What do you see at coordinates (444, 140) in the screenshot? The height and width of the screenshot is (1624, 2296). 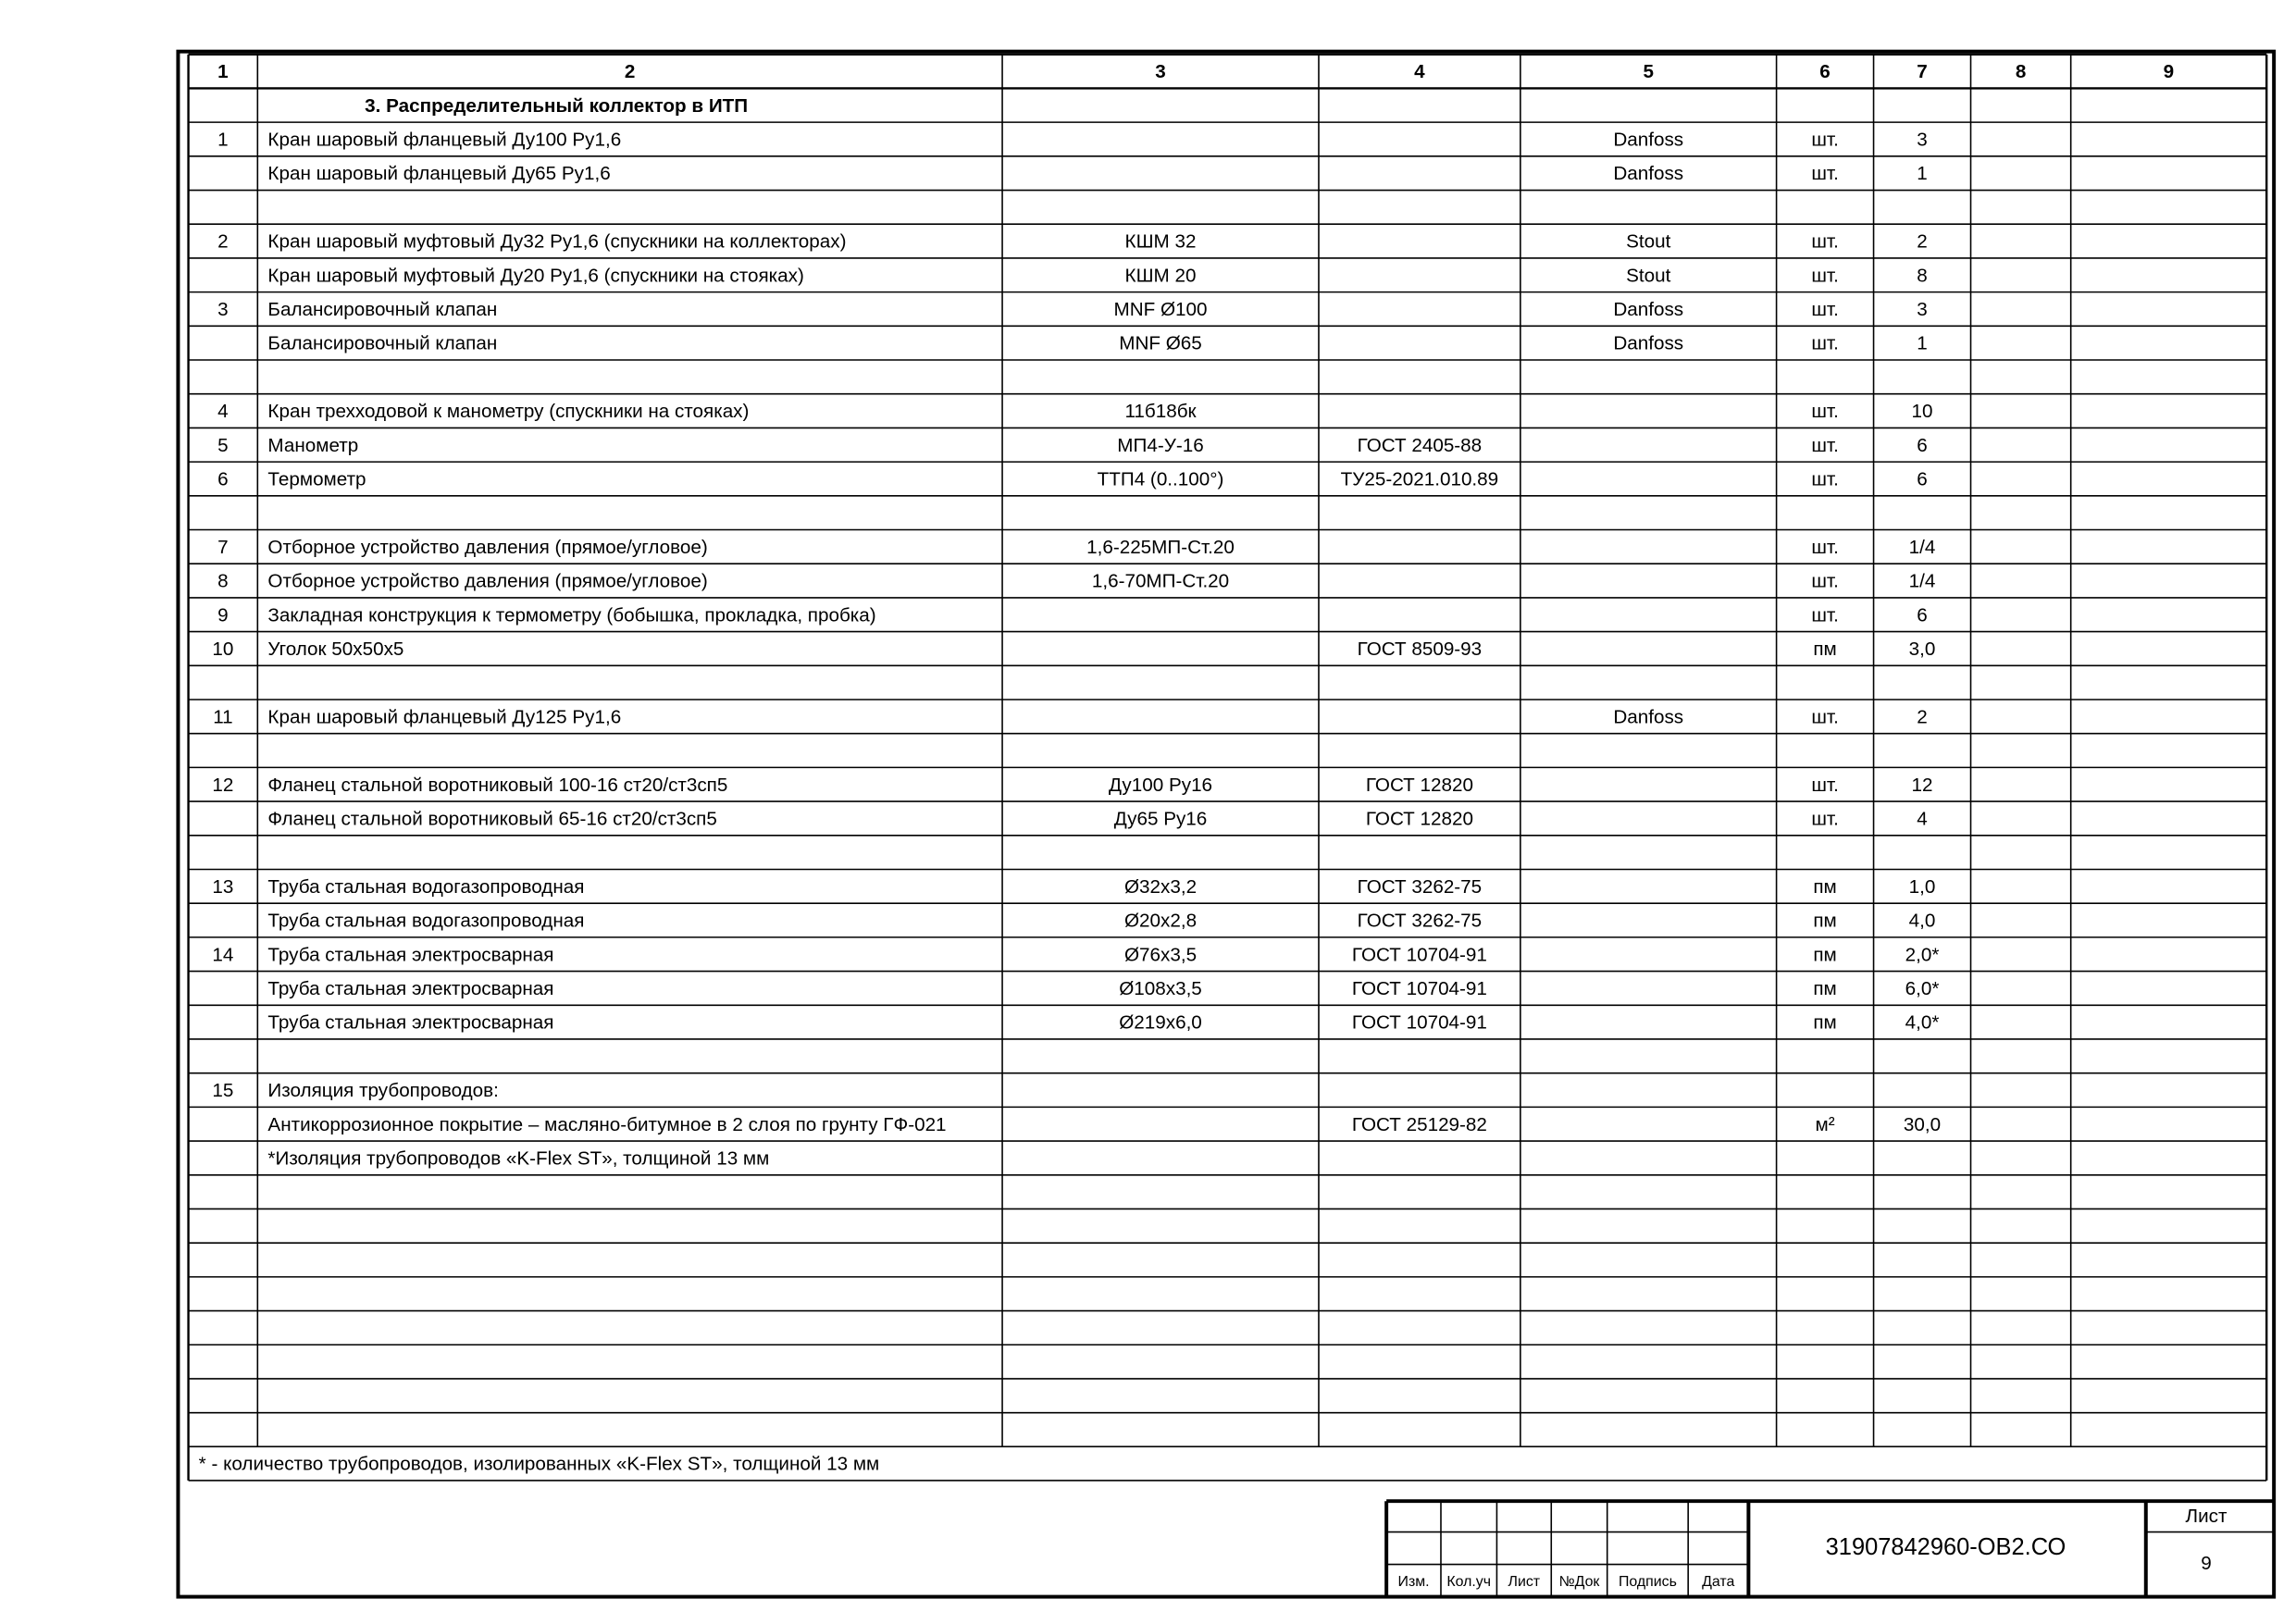 I see `cell: Кран шаровый фланцевый Ду100 Ру1,6` at bounding box center [444, 140].